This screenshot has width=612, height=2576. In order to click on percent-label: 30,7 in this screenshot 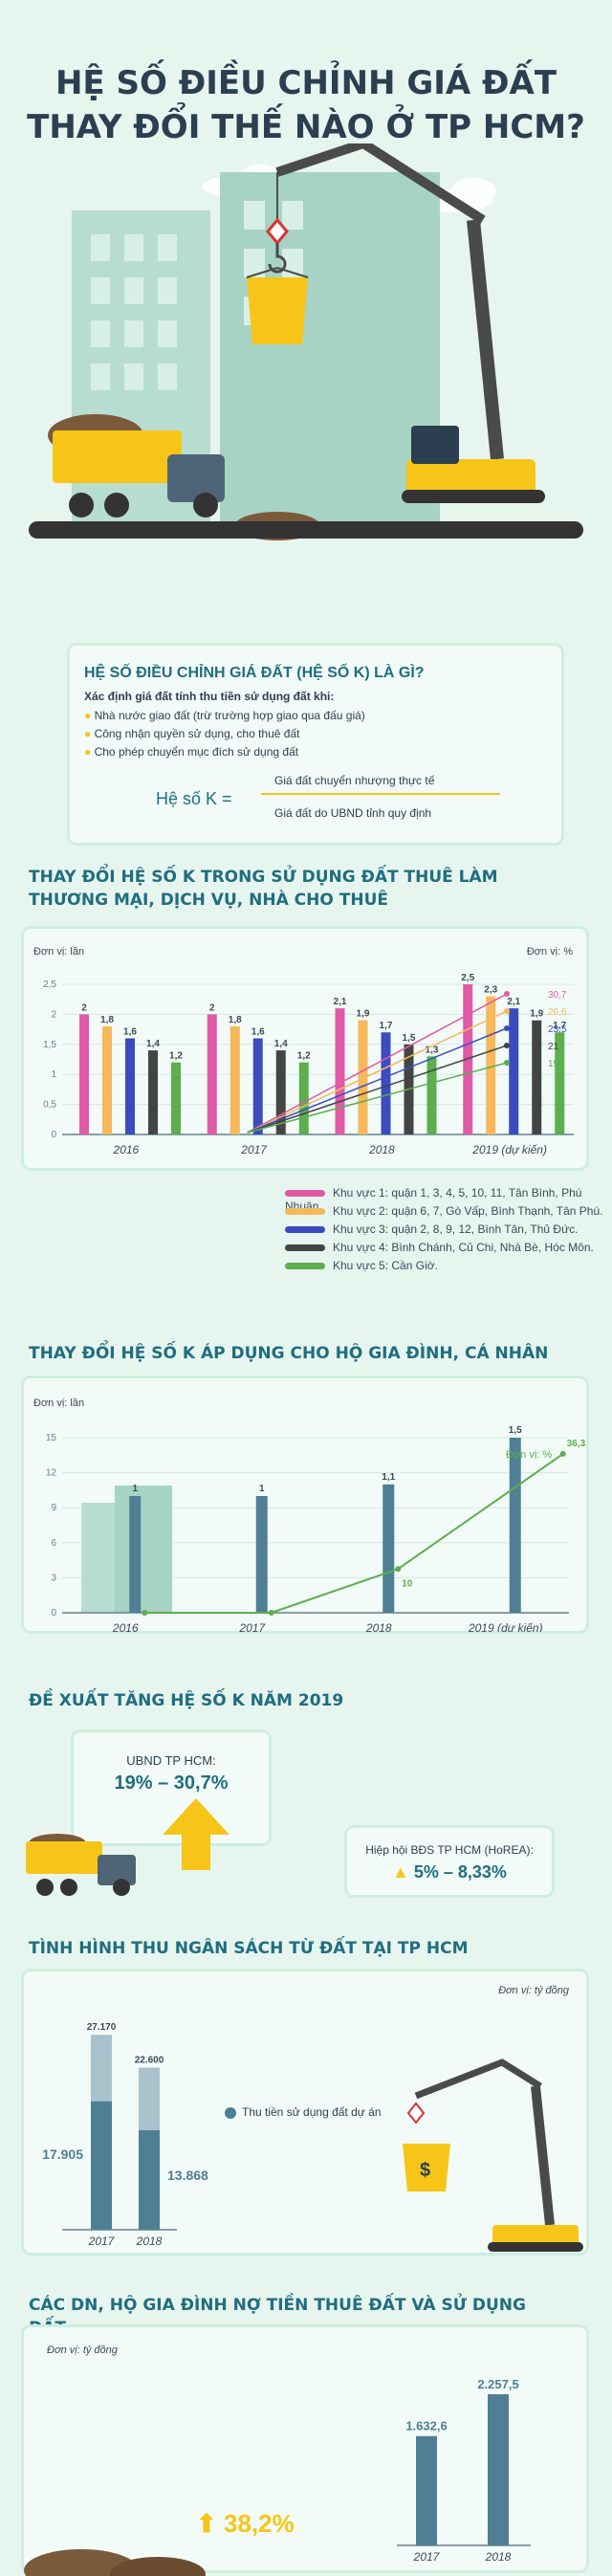, I will do `click(557, 995)`.